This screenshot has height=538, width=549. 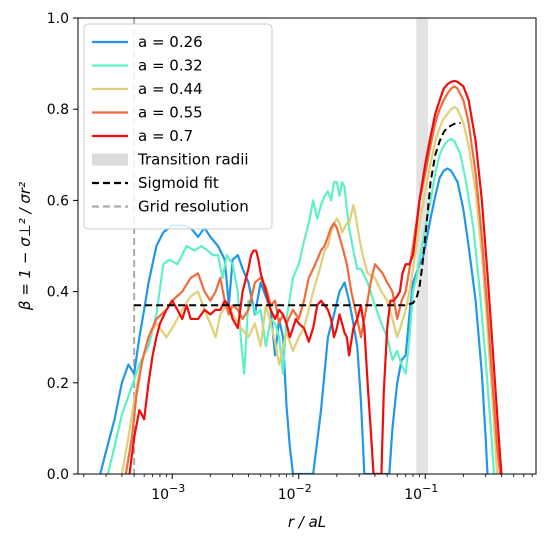 I want to click on y-tick-label: 0.4, so click(x=58, y=293).